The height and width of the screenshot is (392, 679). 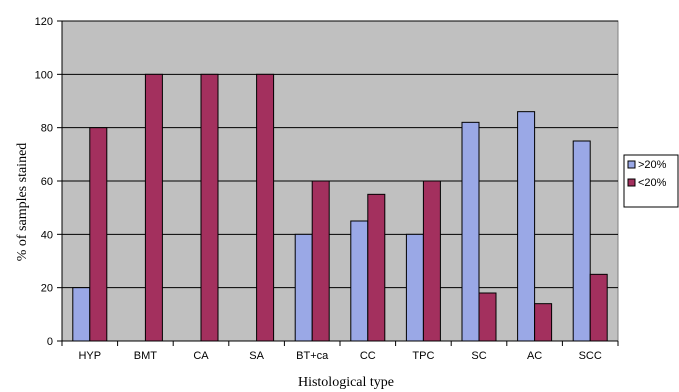 I want to click on y-tick-label: 20, so click(x=47, y=289).